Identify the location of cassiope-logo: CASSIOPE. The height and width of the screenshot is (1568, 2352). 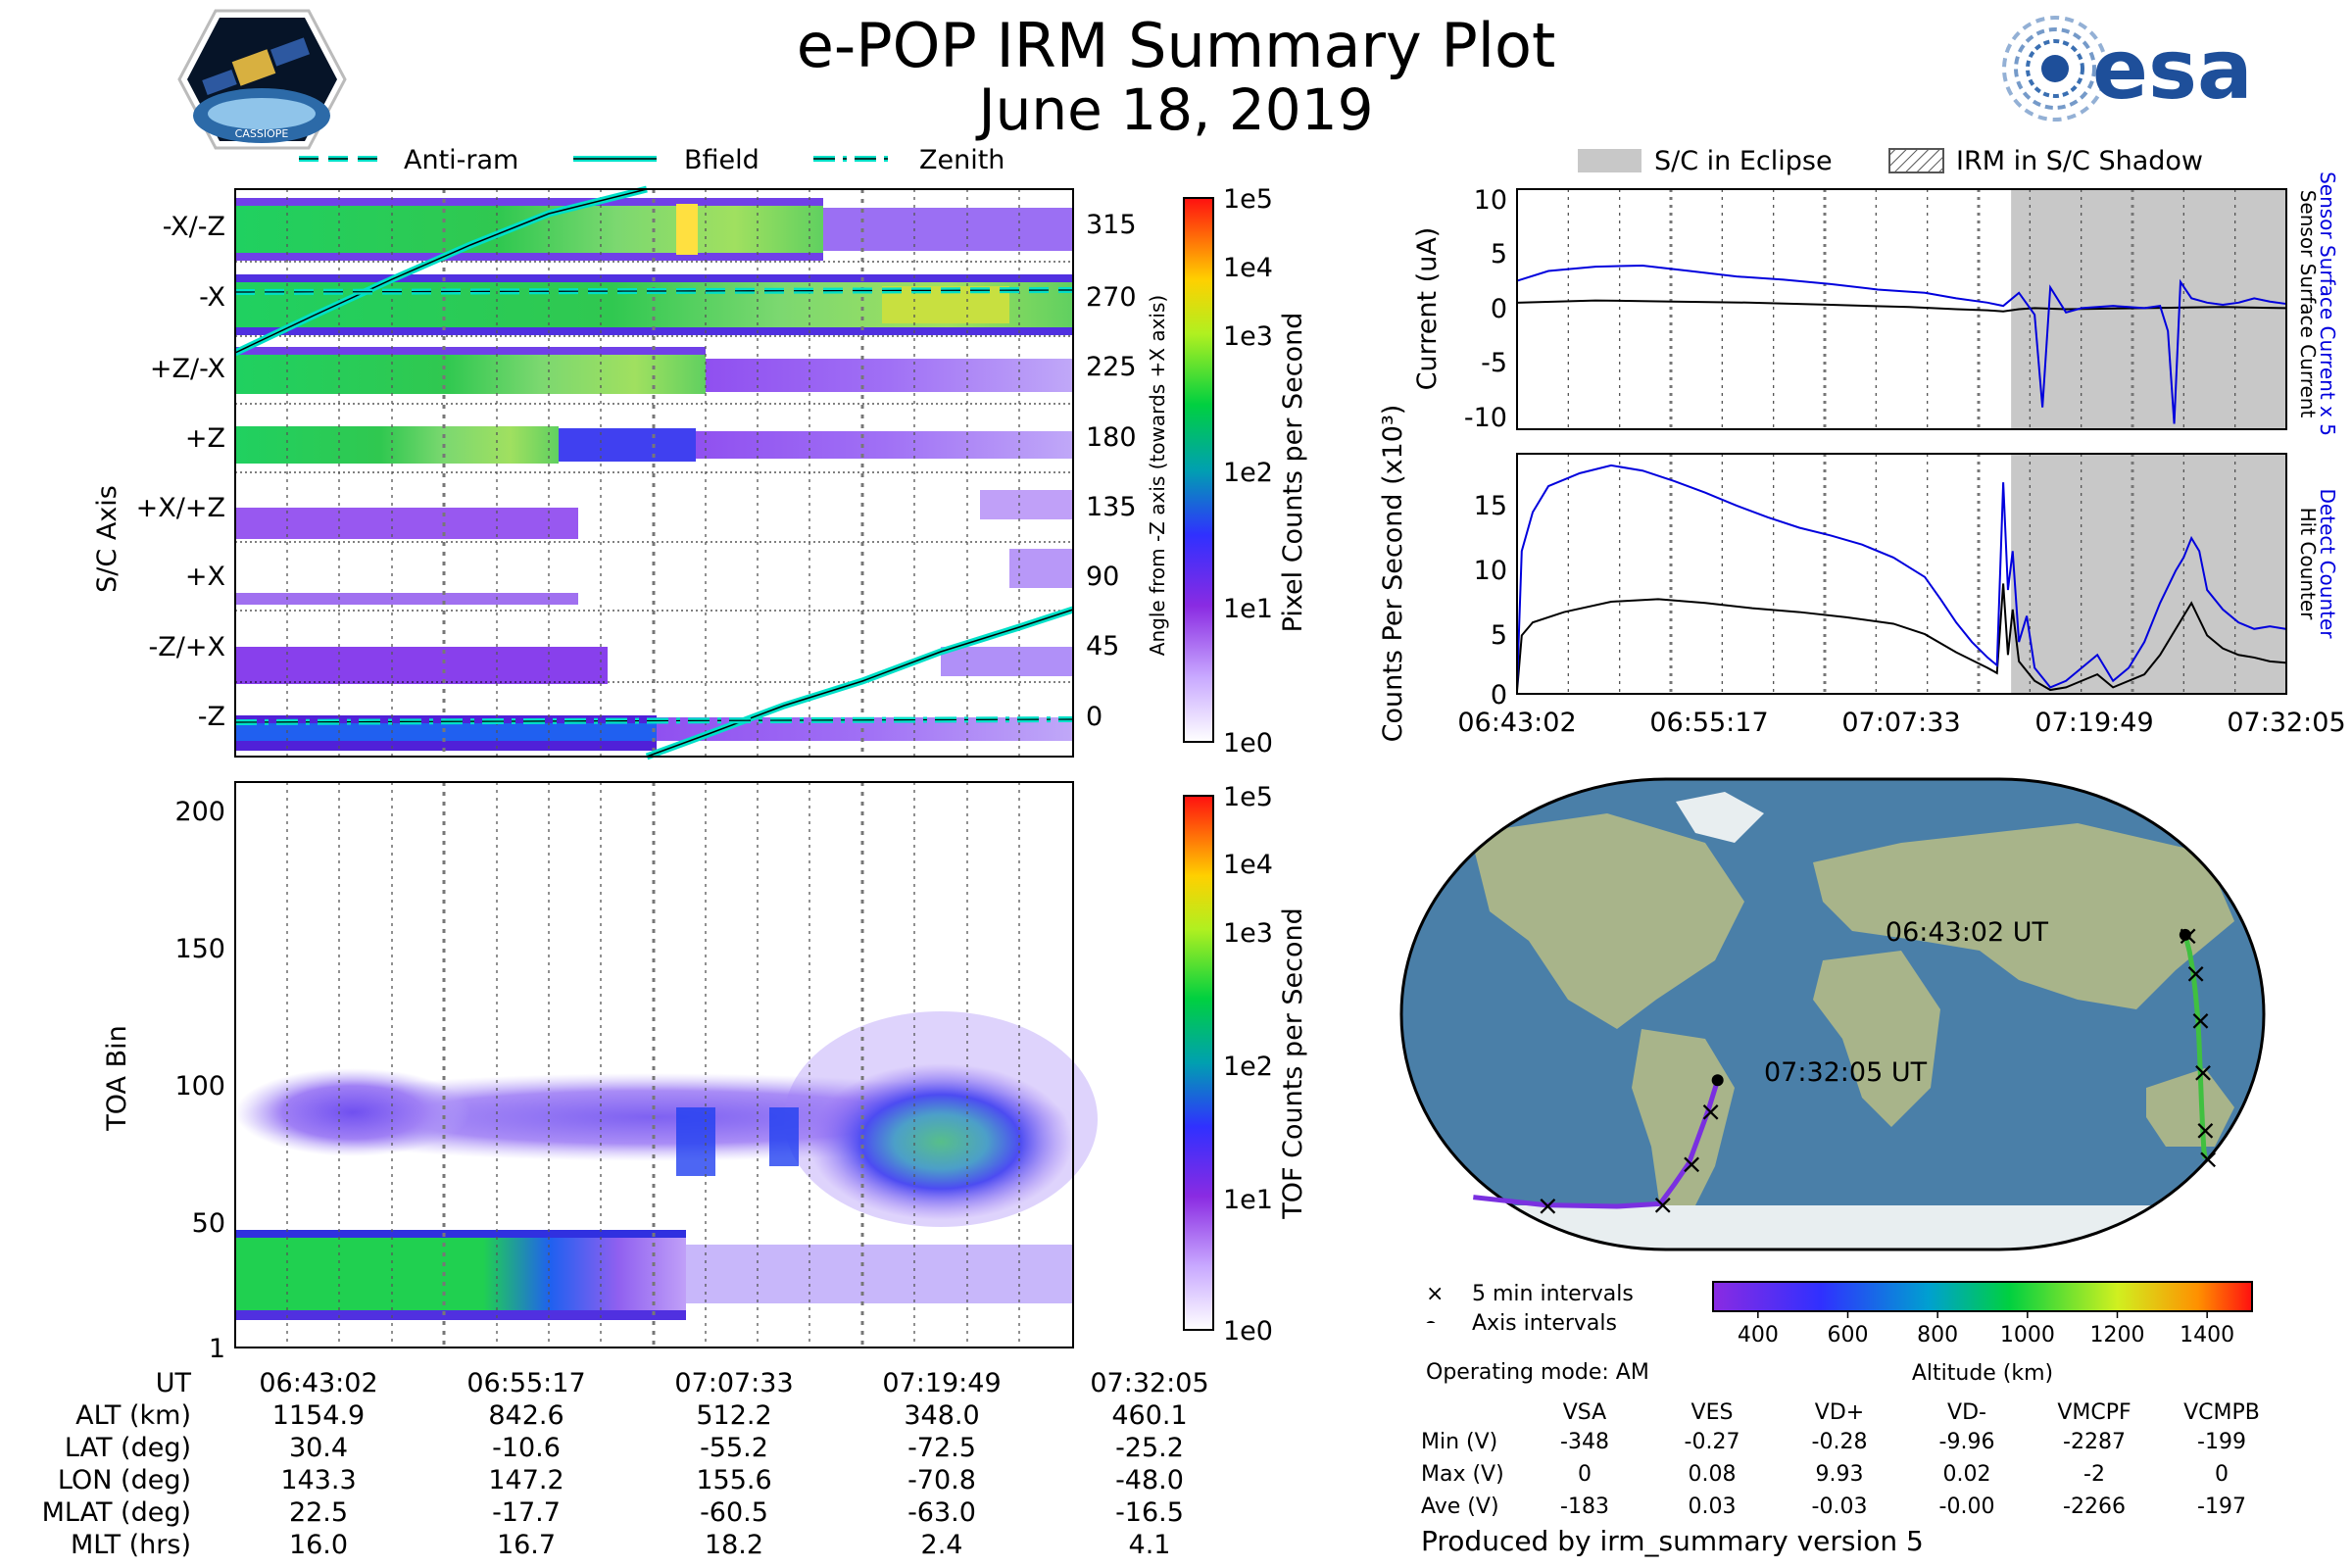
(262, 79).